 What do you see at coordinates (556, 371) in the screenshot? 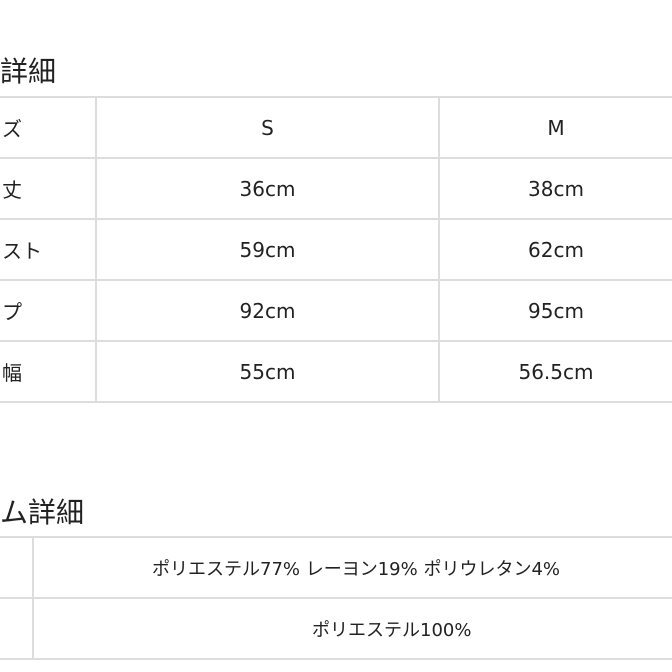
I see `cell-m: 56.5cm` at bounding box center [556, 371].